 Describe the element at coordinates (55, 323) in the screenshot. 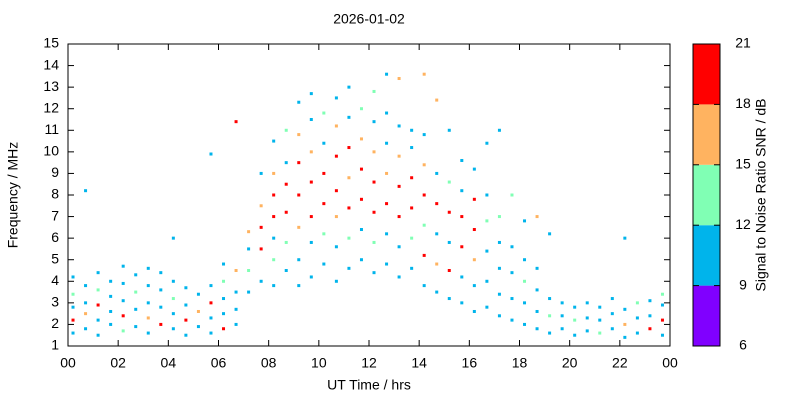

I see `y-tick-label: 2` at that location.